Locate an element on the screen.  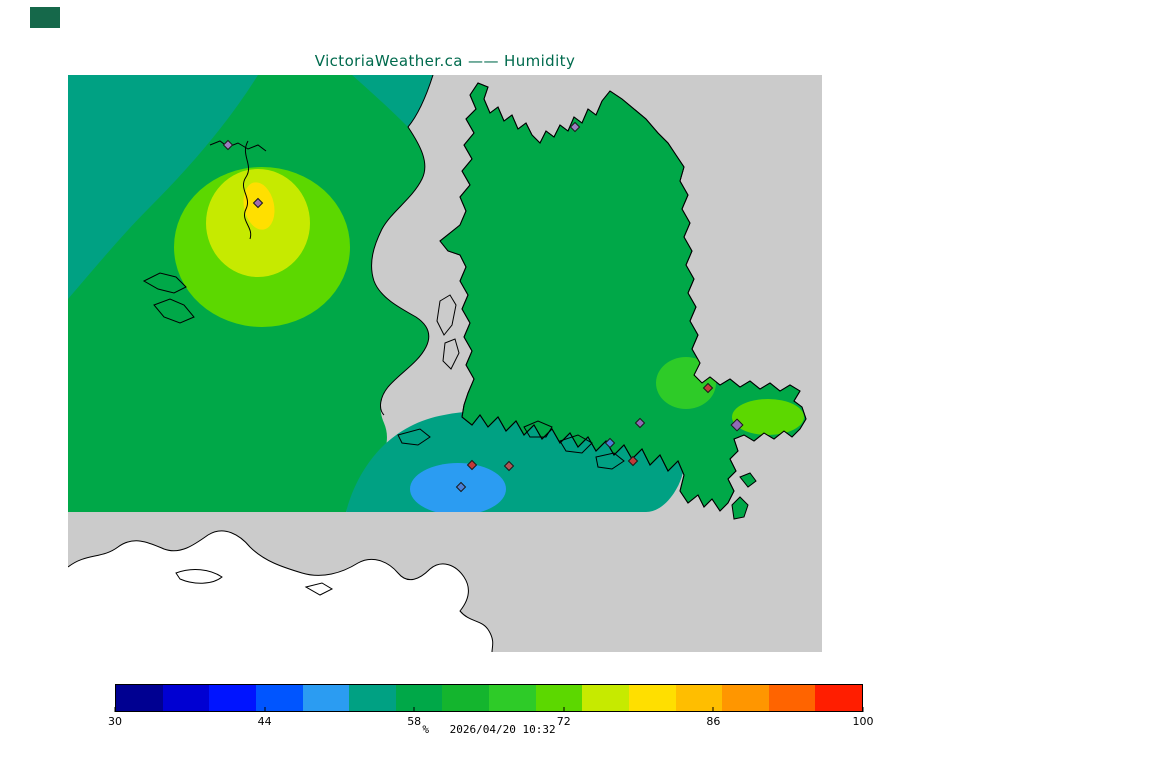
units-label: % is located at coordinates (426, 729).